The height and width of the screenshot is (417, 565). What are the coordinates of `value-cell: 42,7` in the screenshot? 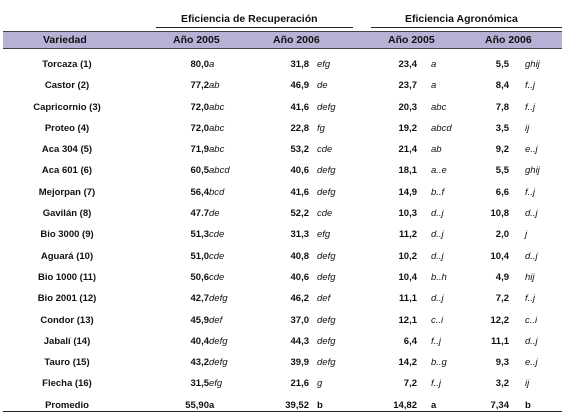 It's located at (200, 299).